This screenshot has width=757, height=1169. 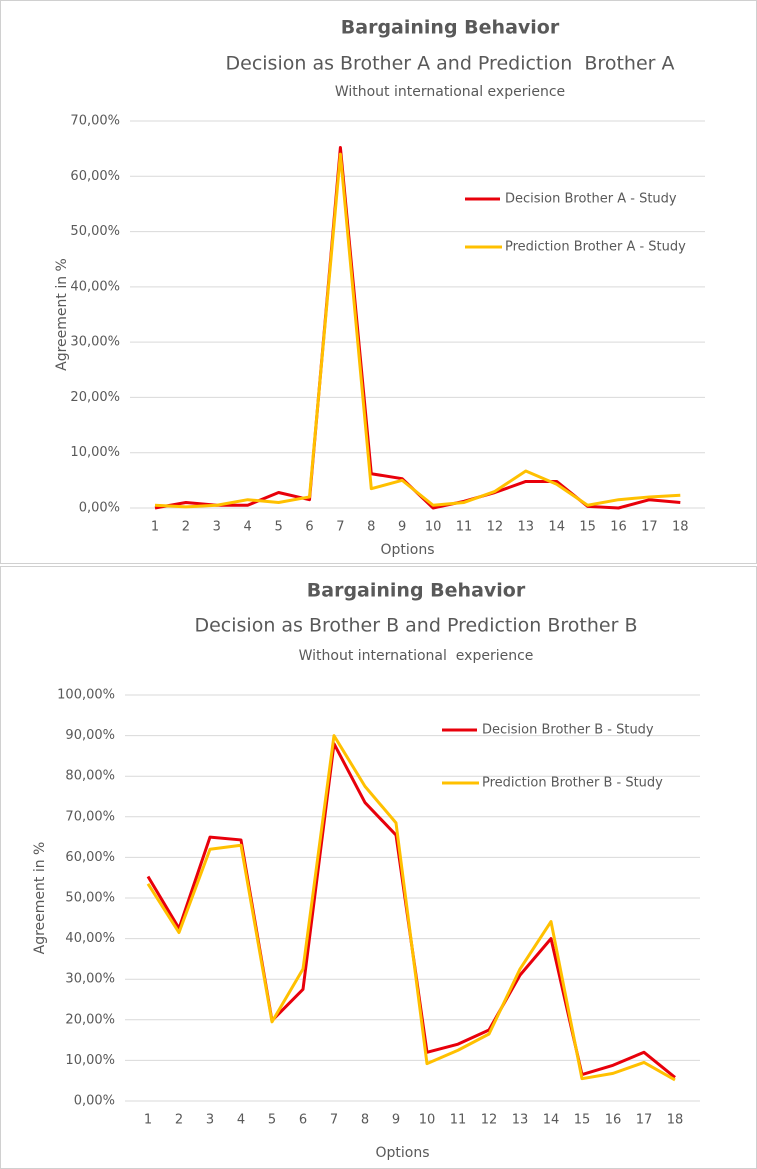 I want to click on legend-label: Decision Brother B - Study, so click(x=568, y=730).